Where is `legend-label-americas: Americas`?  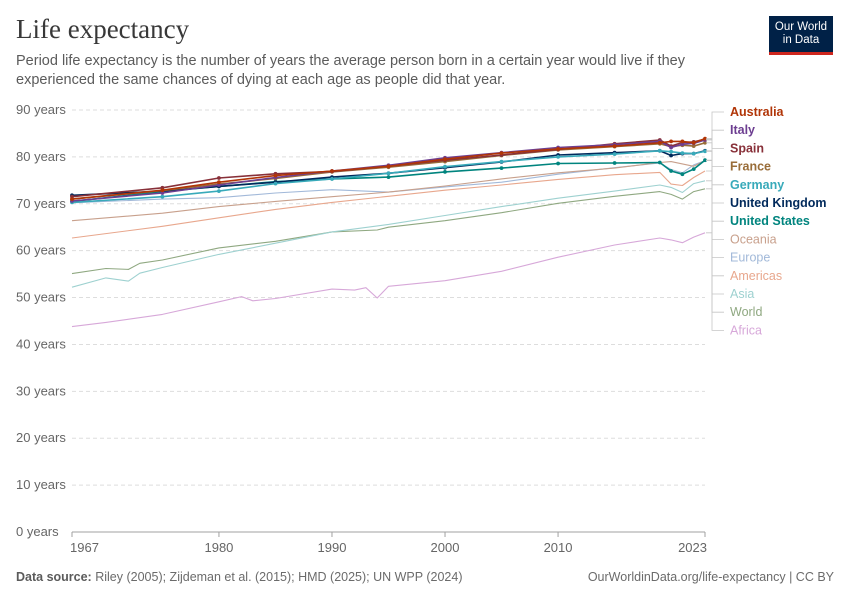 legend-label-americas: Americas is located at coordinates (756, 276).